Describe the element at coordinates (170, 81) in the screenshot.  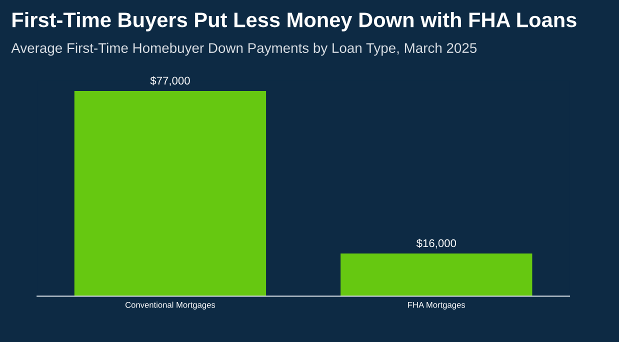
I see `data-label: $77,000` at that location.